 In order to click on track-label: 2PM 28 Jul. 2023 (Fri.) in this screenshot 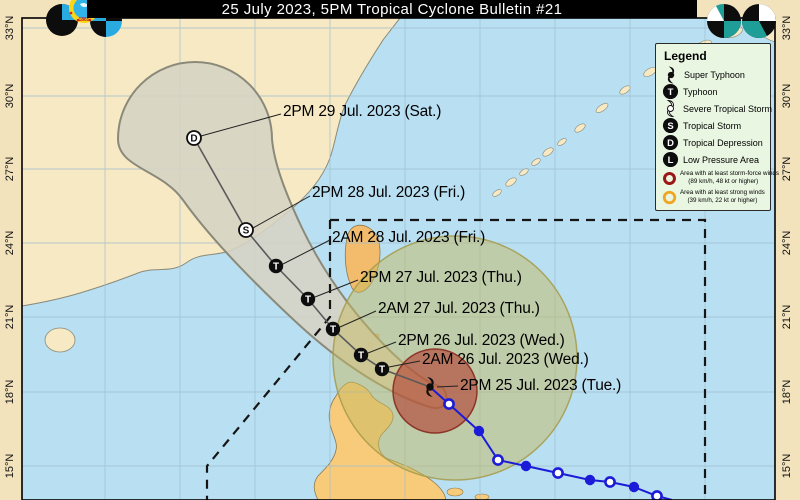, I will do `click(389, 192)`.